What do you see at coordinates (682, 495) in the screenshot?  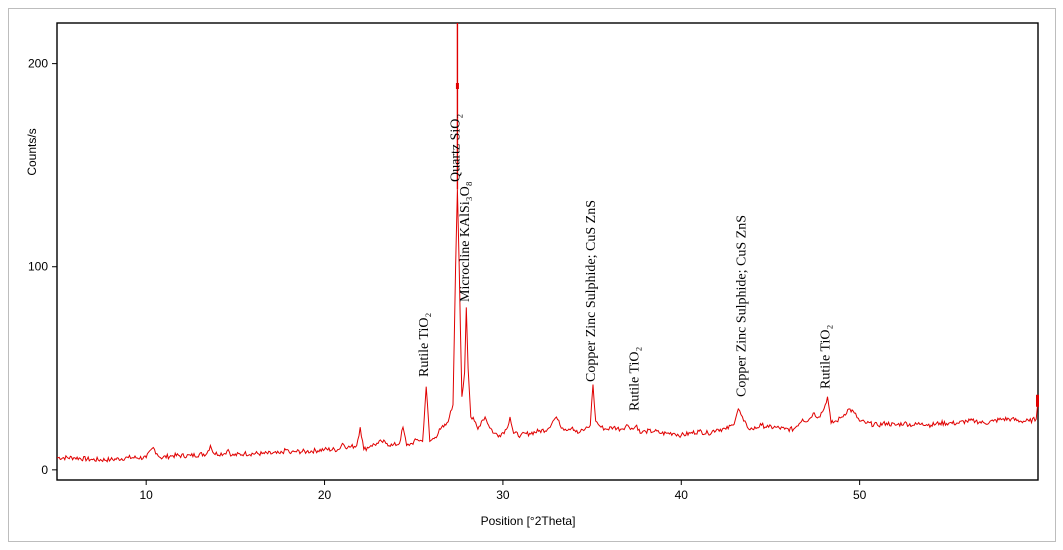 I see `x-tick-label: 40` at bounding box center [682, 495].